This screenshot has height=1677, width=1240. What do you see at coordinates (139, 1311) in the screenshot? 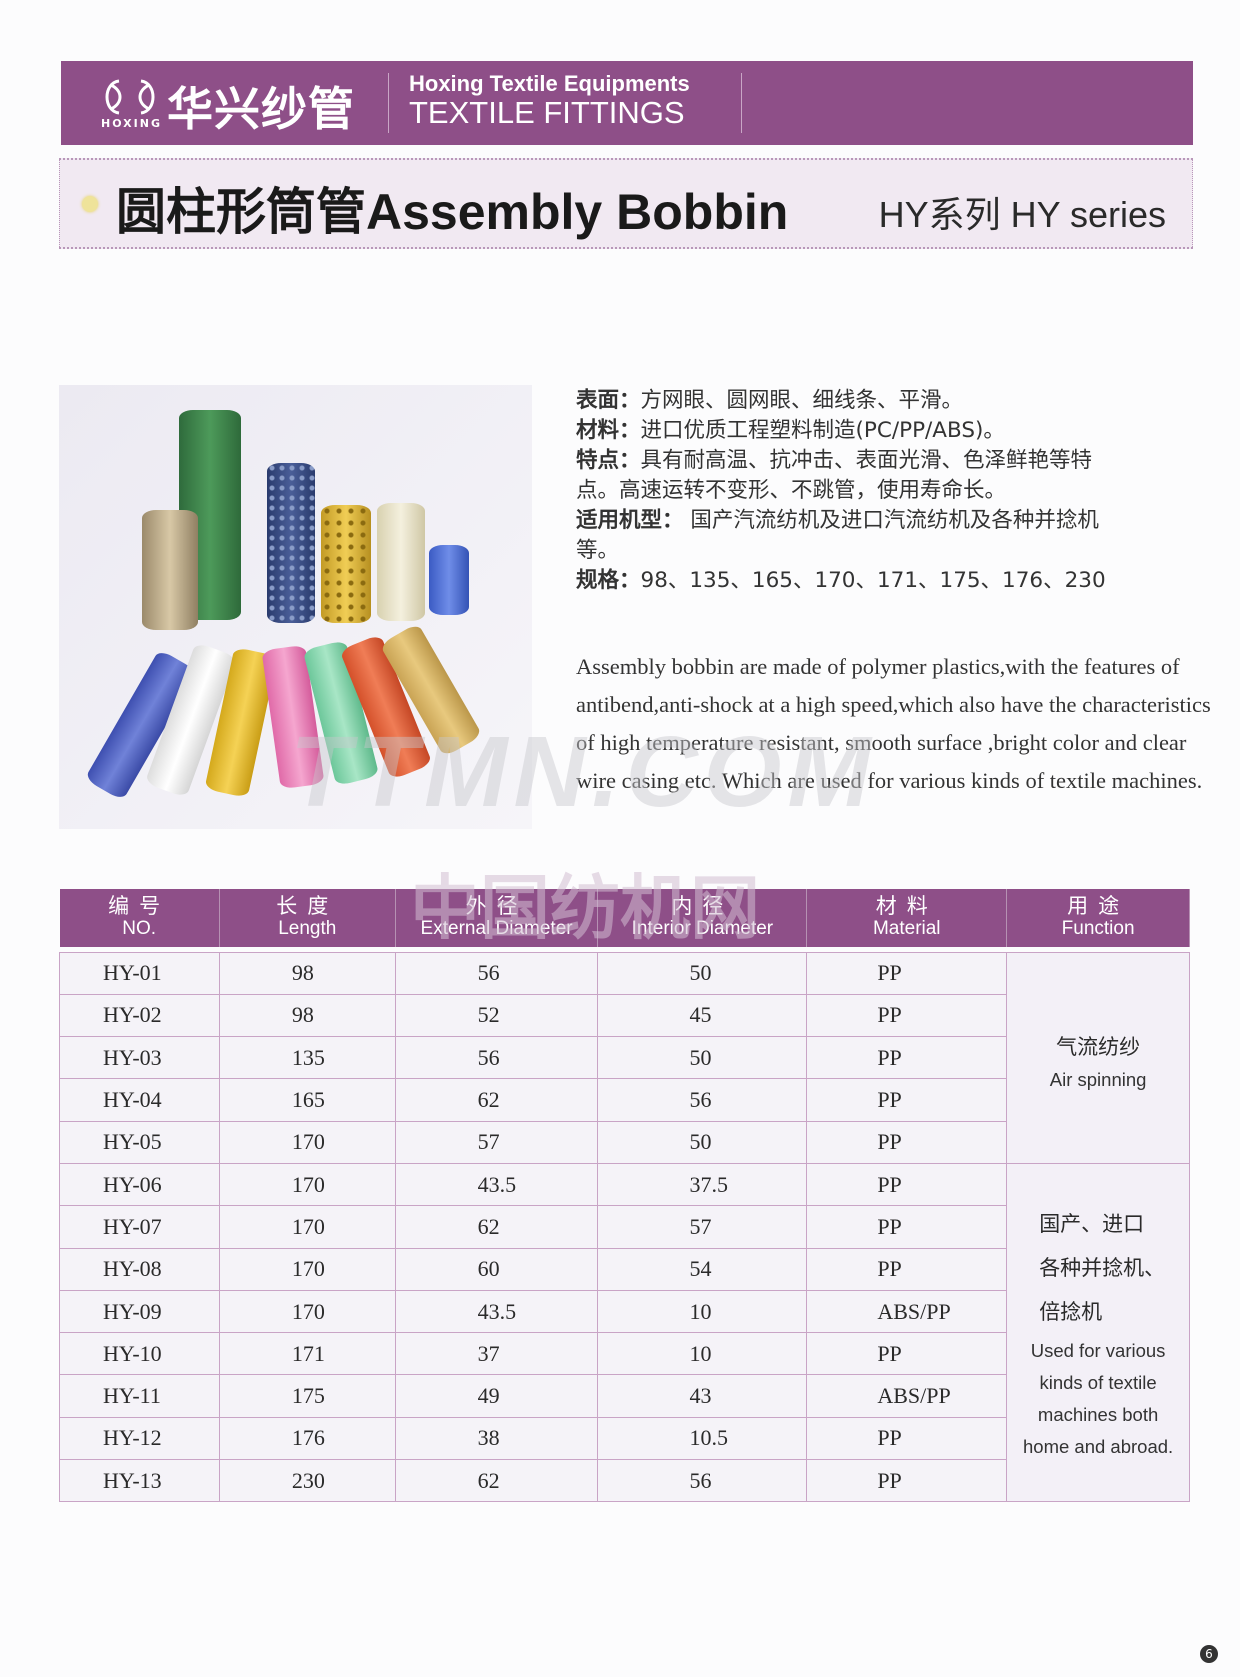
I see `table-cell: HY-09` at bounding box center [139, 1311].